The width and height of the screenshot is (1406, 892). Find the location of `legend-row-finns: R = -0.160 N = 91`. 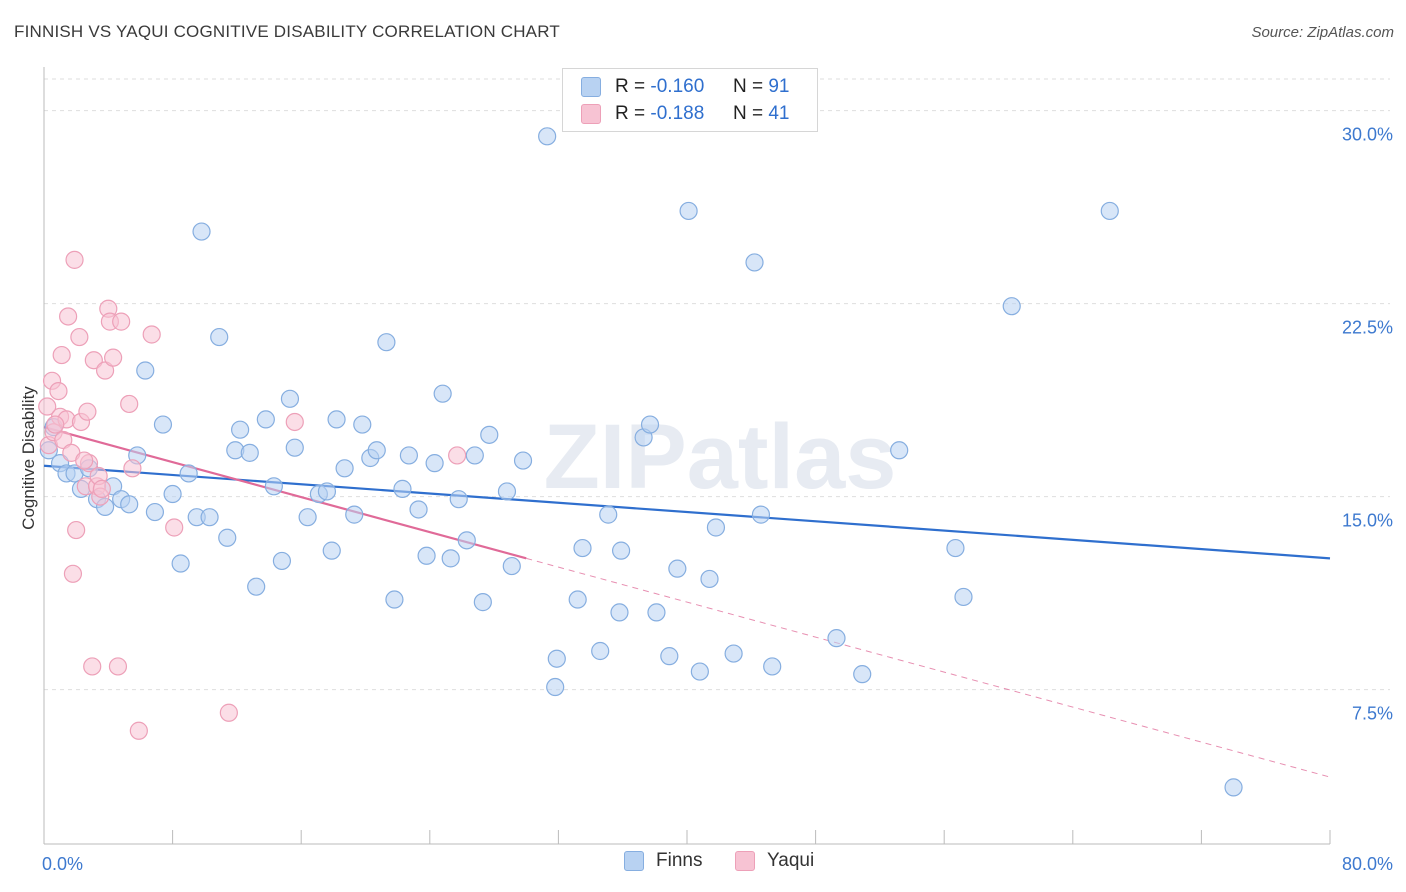

legend-row-finns: R = -0.160 N = 91 is located at coordinates (685, 87).